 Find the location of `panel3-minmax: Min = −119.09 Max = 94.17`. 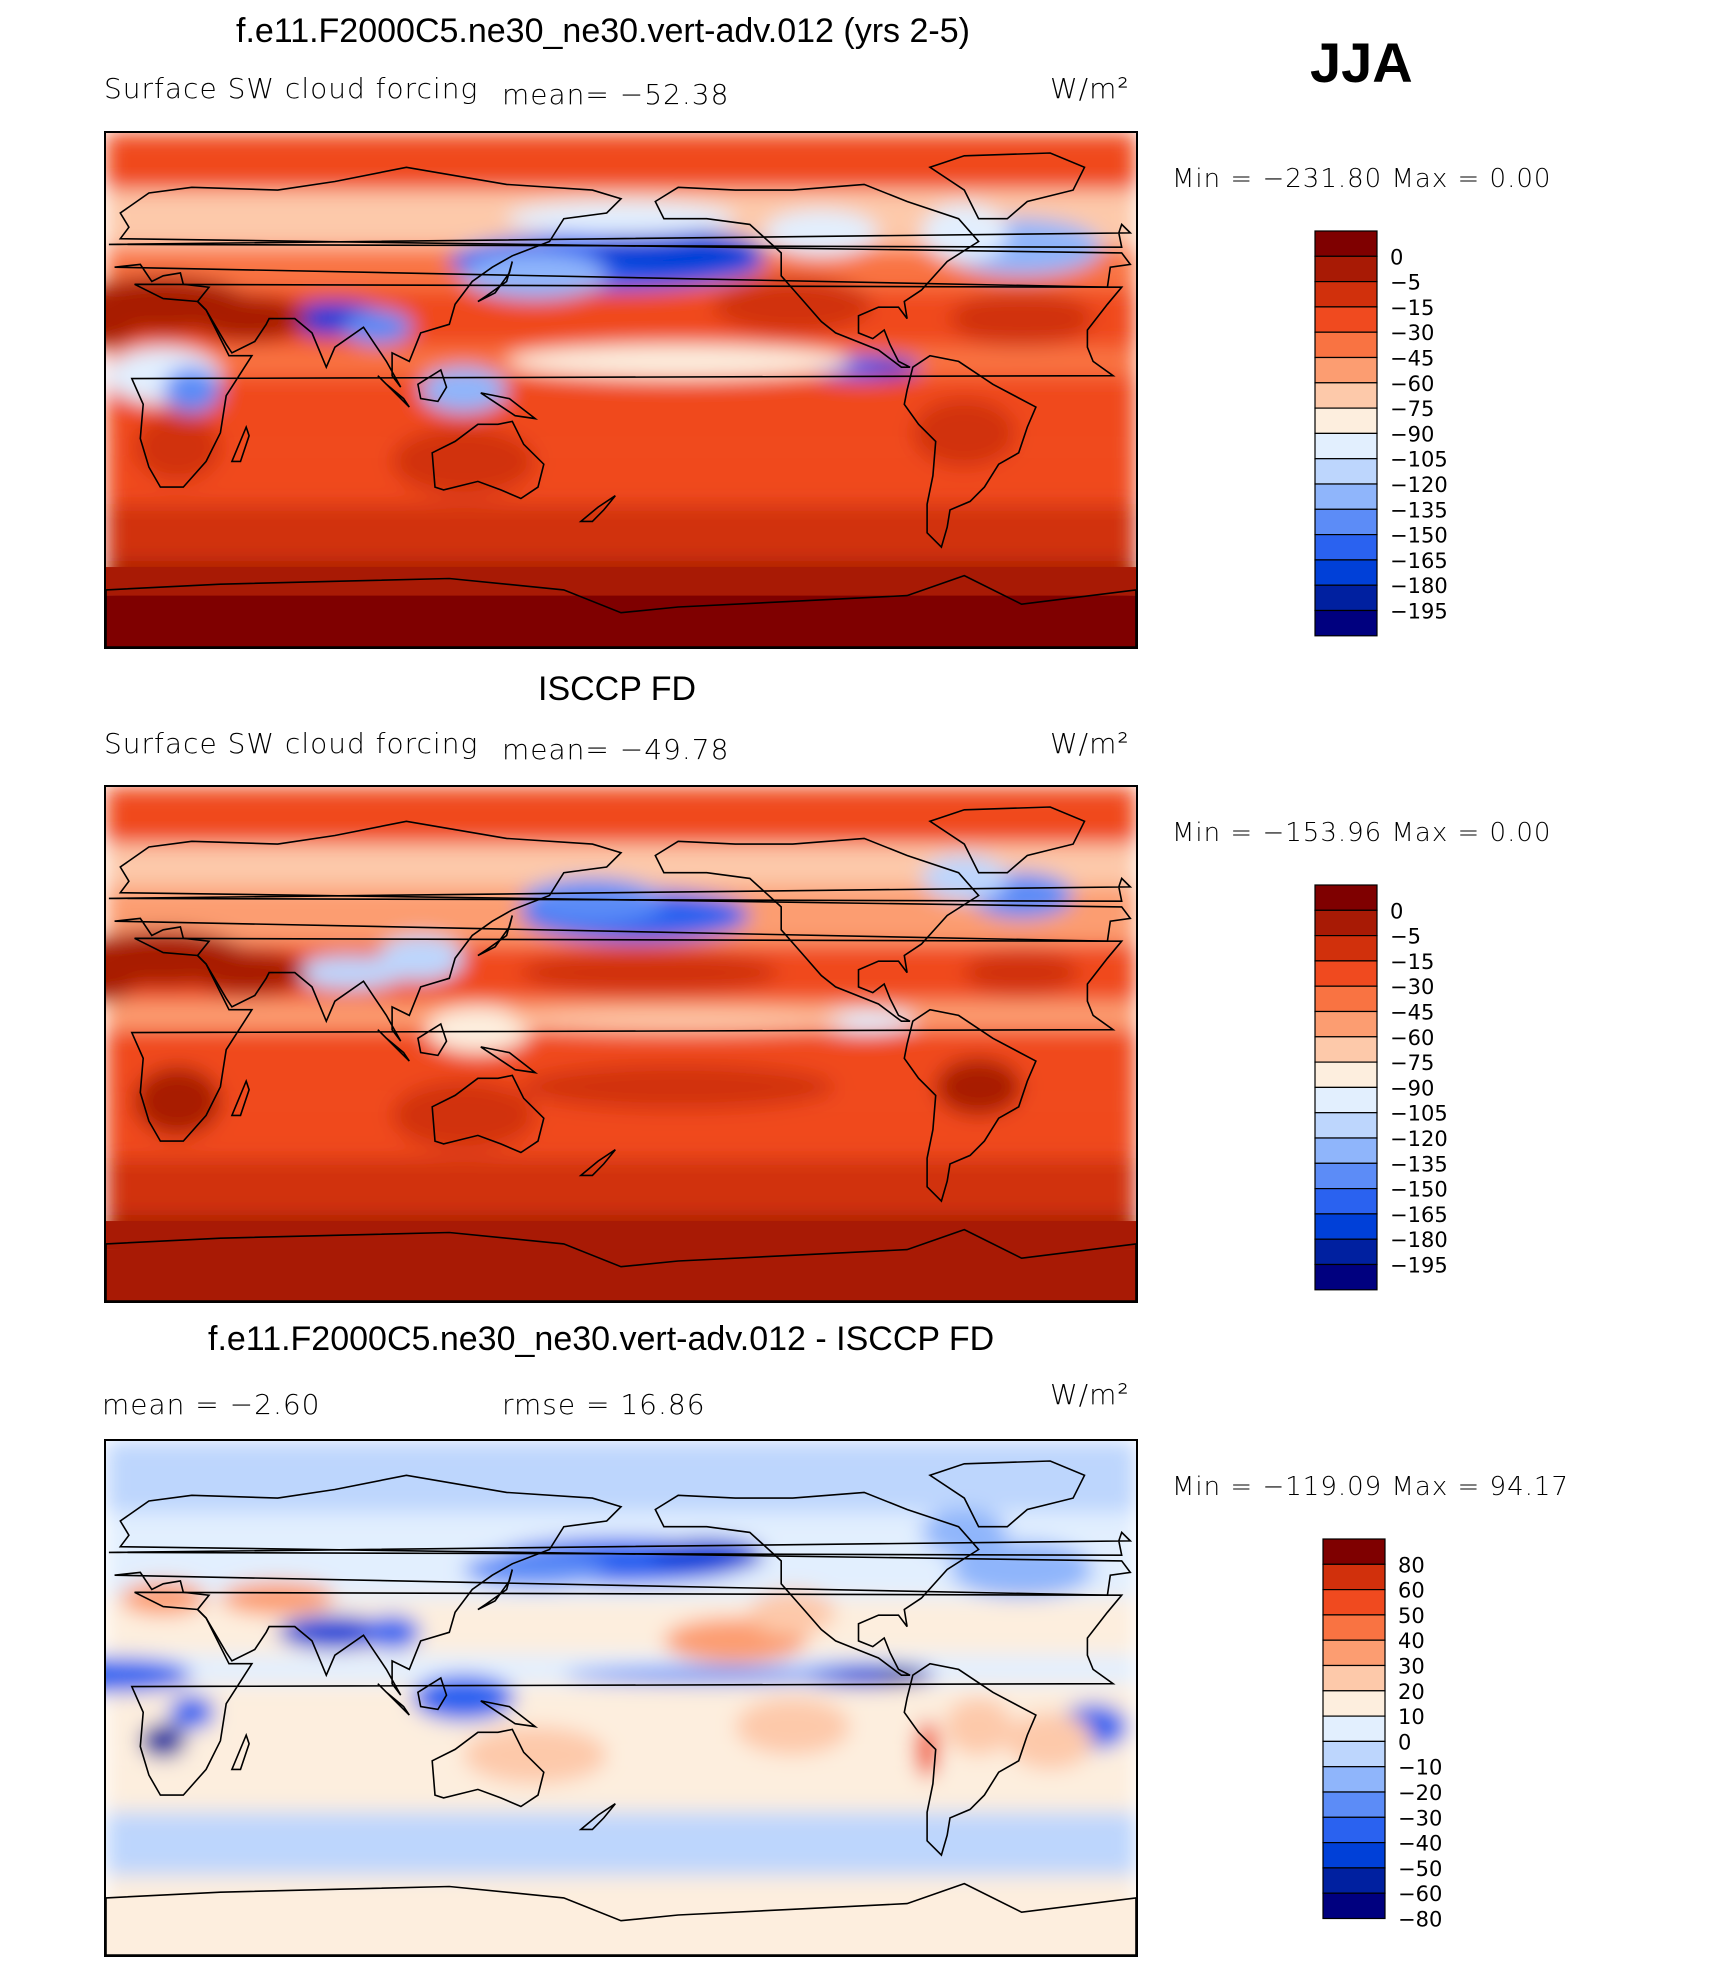

panel3-minmax: Min = −119.09 Max = 94.17 is located at coordinates (1370, 1487).